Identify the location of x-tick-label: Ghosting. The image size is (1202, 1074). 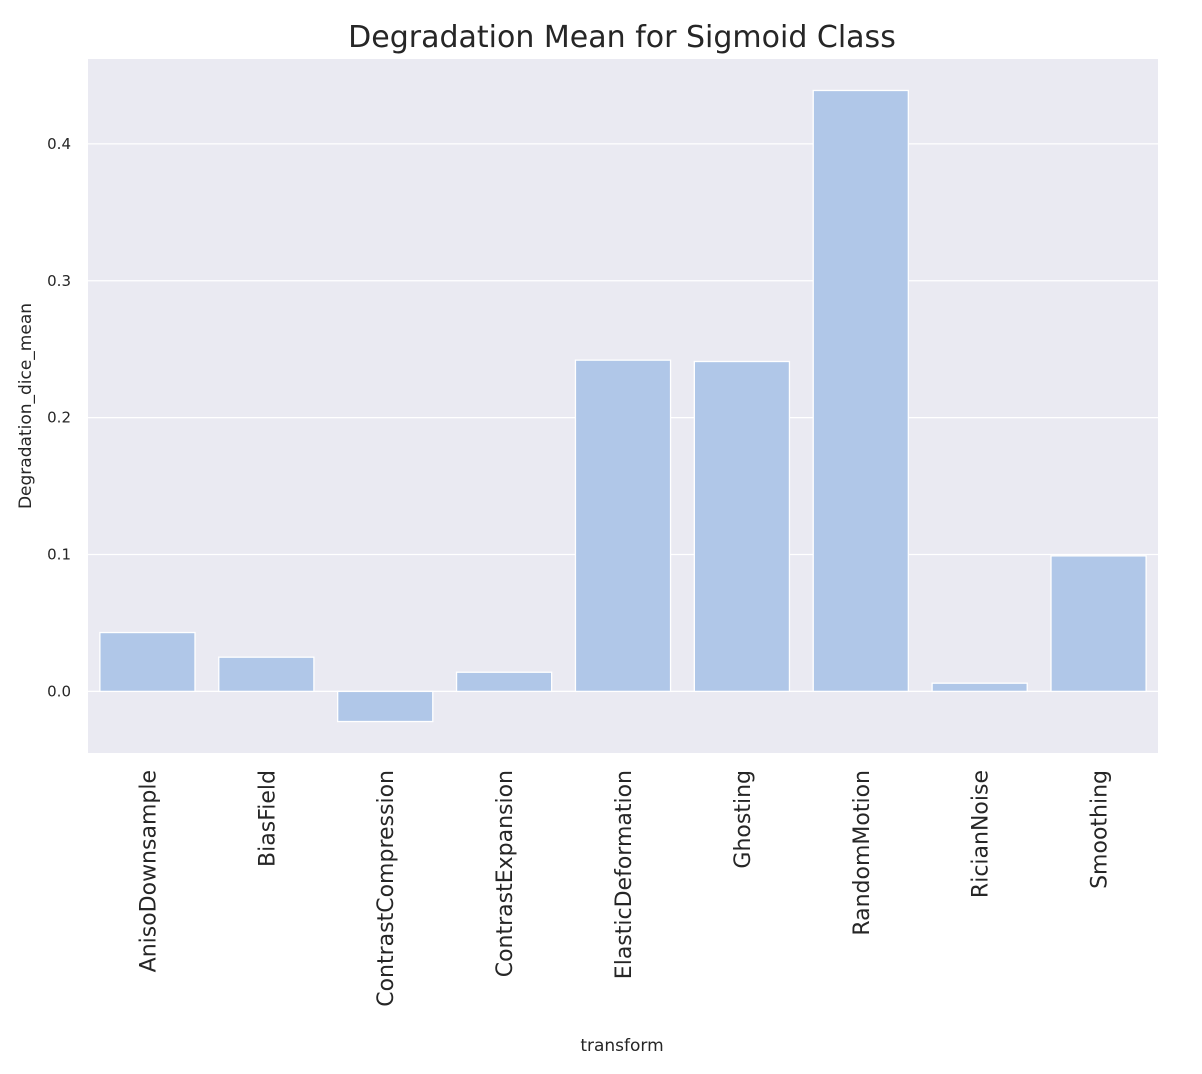
(743, 819).